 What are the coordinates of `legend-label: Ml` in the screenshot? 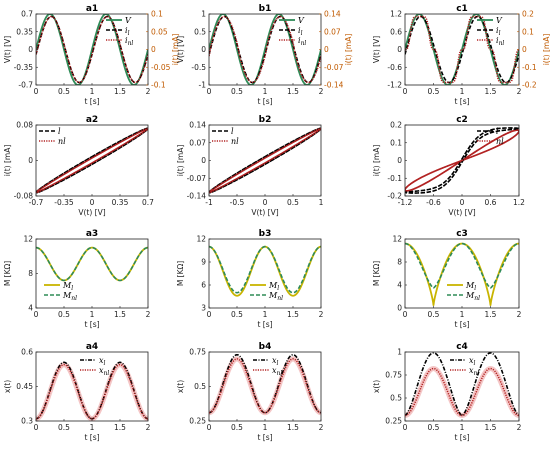 It's located at (273, 286).